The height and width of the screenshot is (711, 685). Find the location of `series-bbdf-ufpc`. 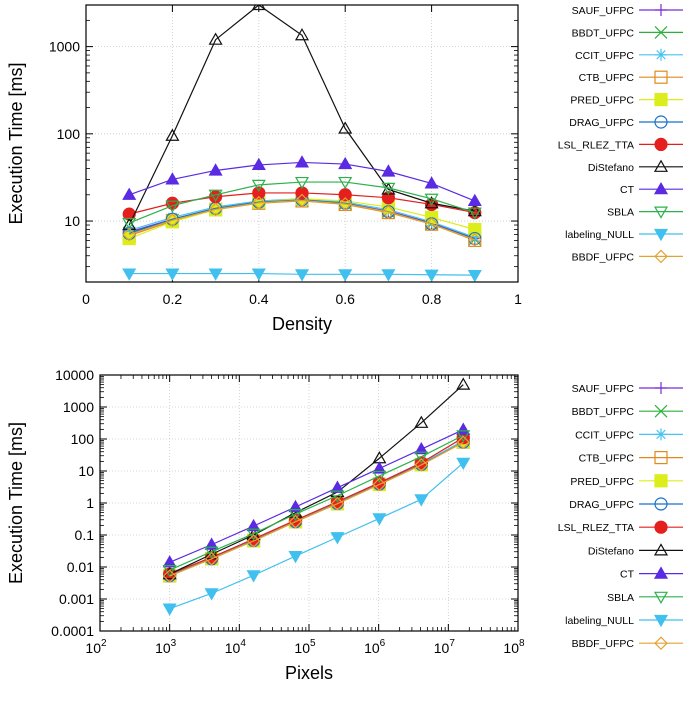

series-bbdf-ufpc is located at coordinates (316, 509).